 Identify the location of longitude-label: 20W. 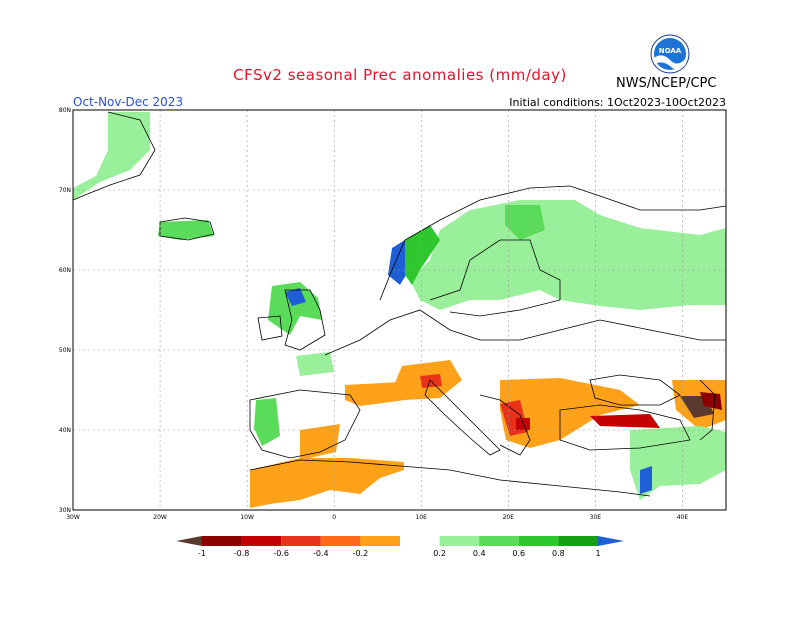
(160, 517).